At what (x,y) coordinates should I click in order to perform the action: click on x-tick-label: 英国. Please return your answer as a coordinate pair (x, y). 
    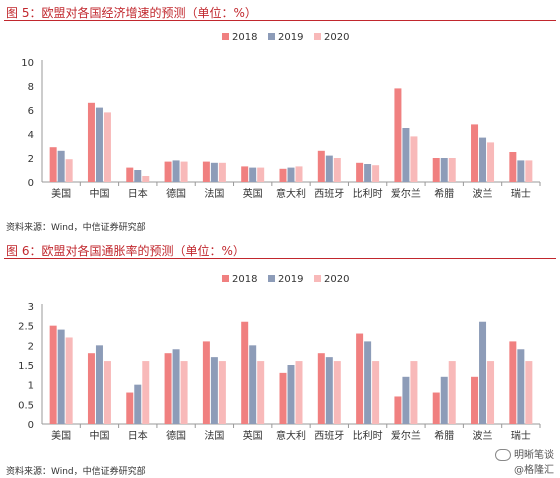
    Looking at the image, I should click on (253, 193).